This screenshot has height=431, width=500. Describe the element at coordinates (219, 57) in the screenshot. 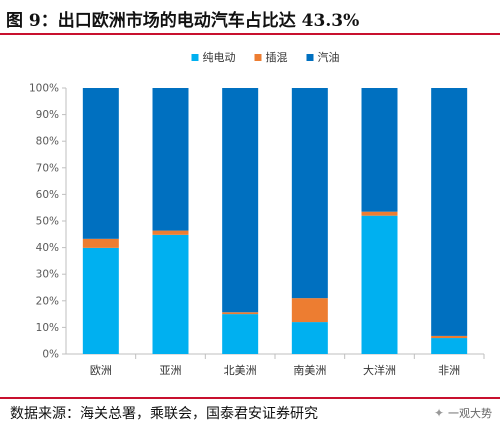

I see `legend-label: 纯电动` at that location.